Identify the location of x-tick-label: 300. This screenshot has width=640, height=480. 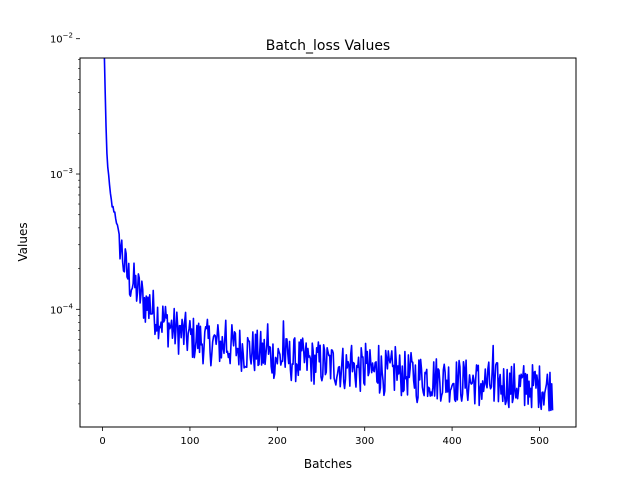
(364, 441).